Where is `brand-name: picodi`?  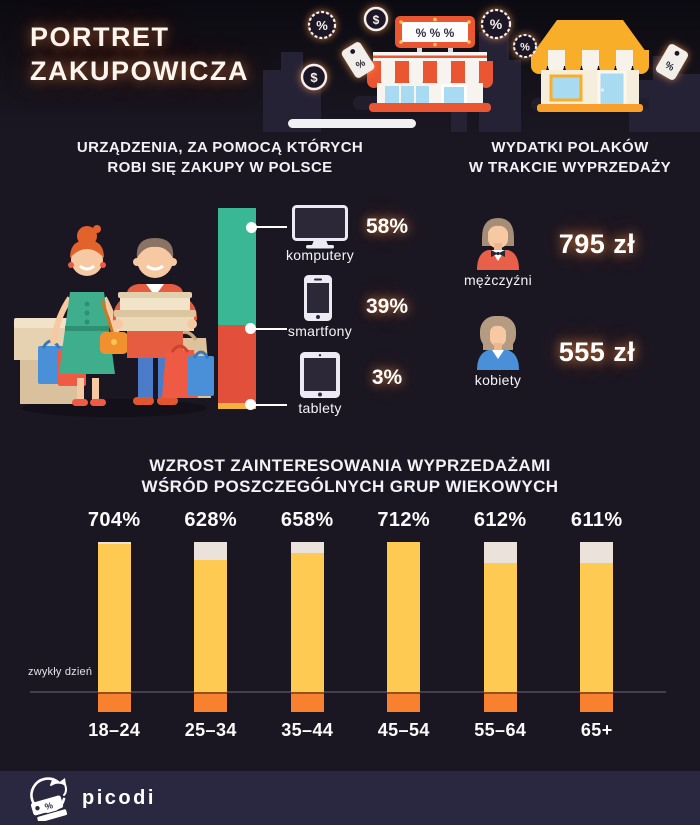
brand-name: picodi is located at coordinates (119, 797).